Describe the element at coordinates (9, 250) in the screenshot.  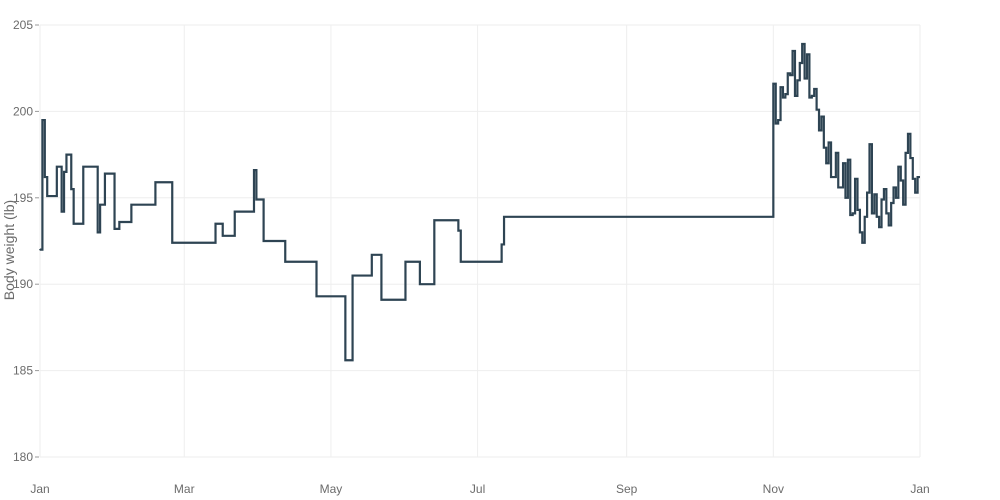
I see `y-axis-title: Body weight (lb)` at that location.